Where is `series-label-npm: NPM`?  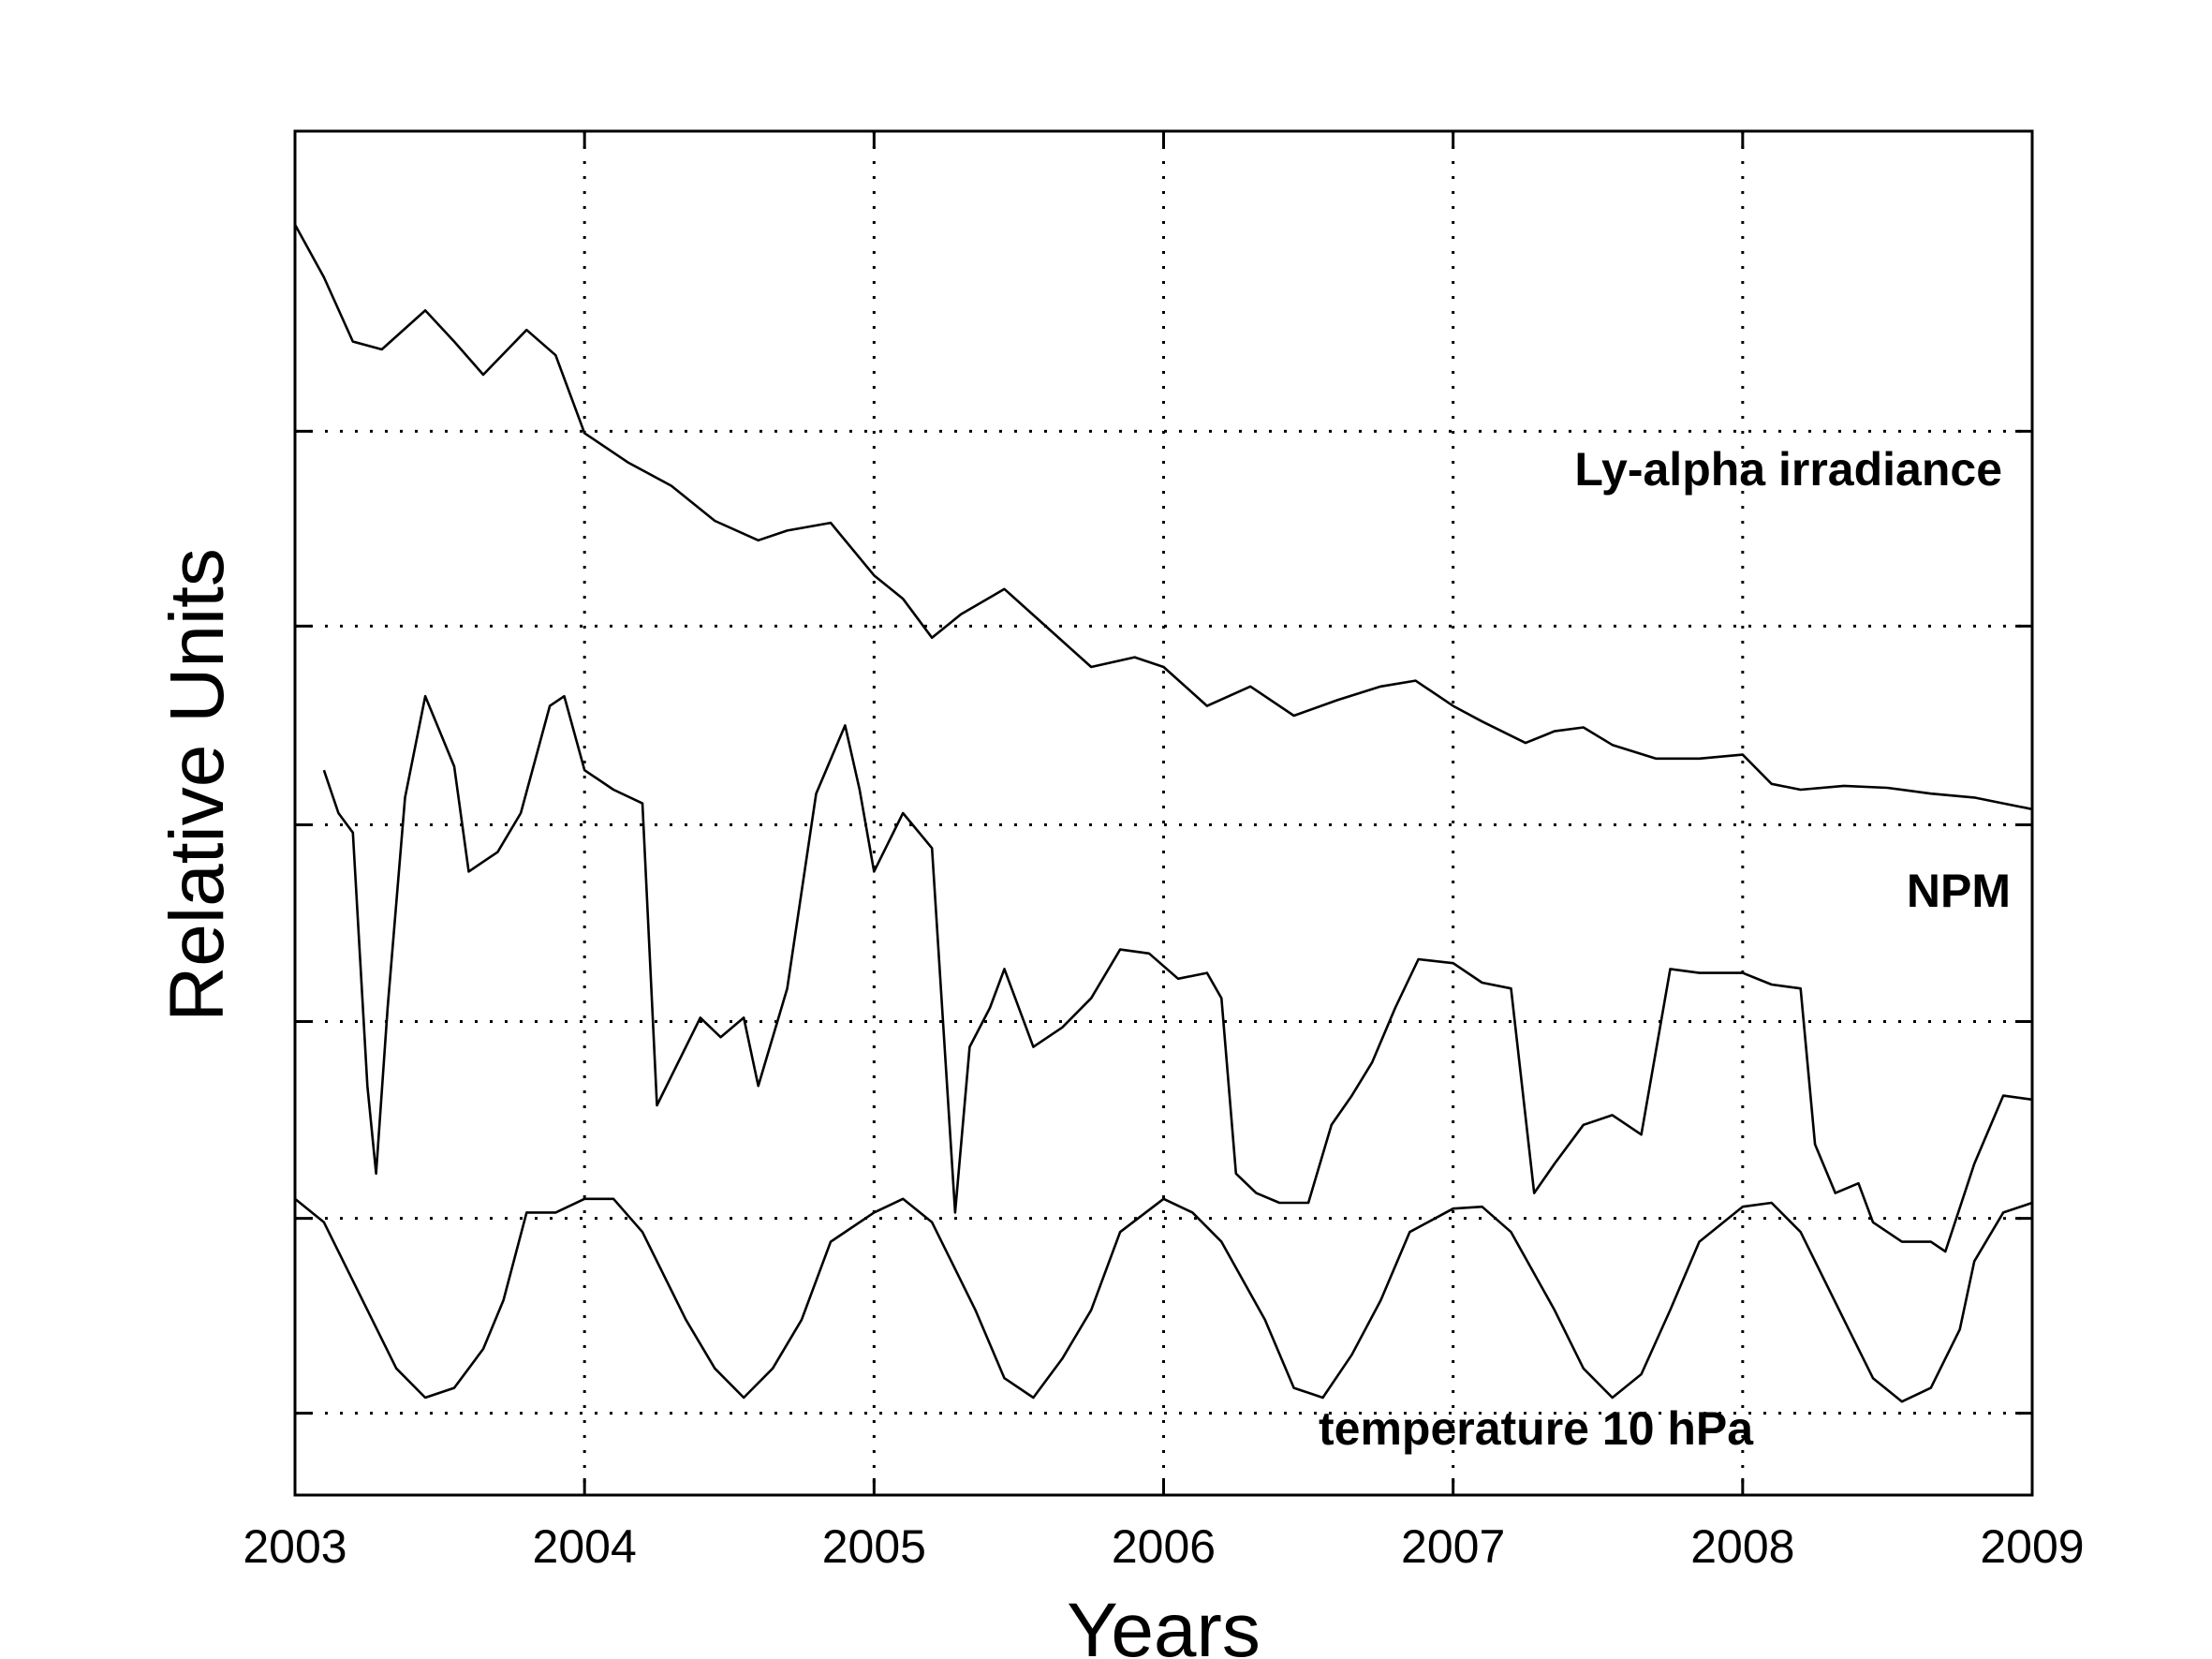 series-label-npm: NPM is located at coordinates (1959, 891).